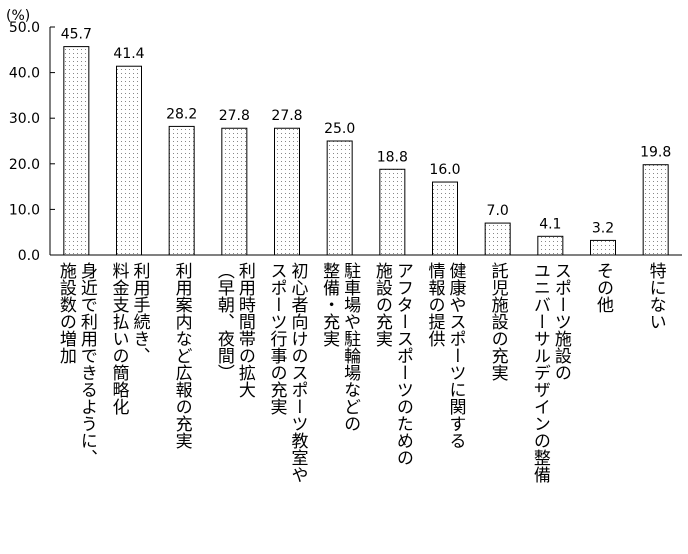 Image resolution: width=688 pixels, height=554 pixels. What do you see at coordinates (119, 338) in the screenshot?
I see `category-label: 料金支払いの簡略化` at bounding box center [119, 338].